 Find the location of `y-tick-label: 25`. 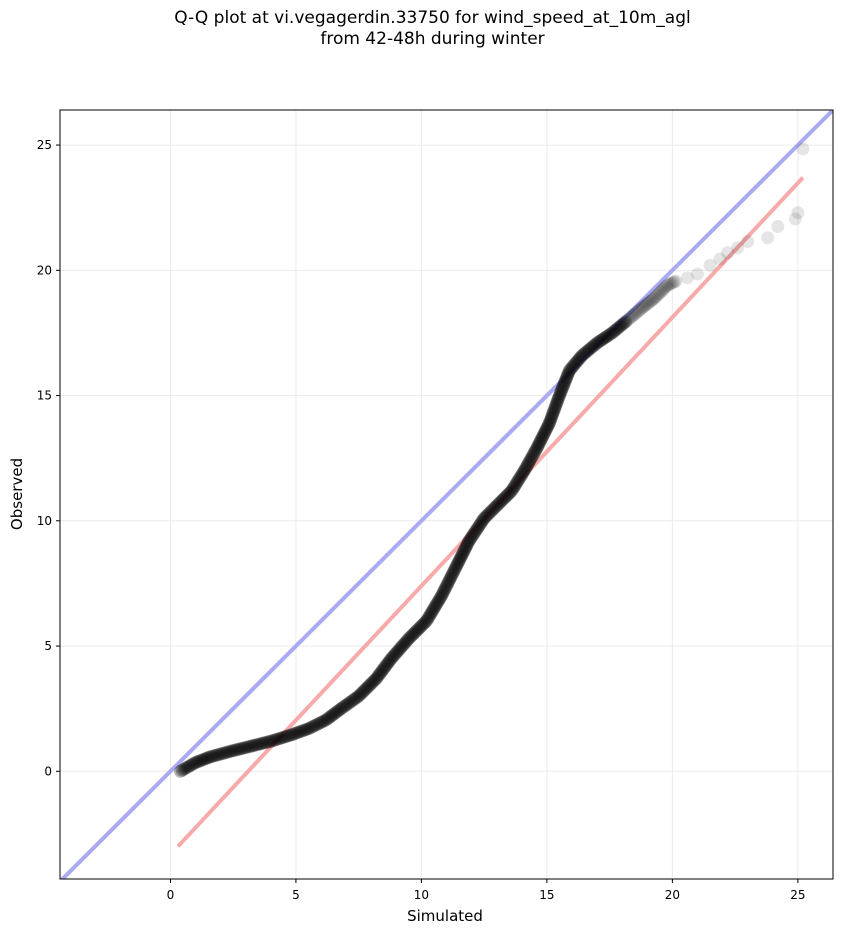

y-tick-label: 25 is located at coordinates (44, 145).